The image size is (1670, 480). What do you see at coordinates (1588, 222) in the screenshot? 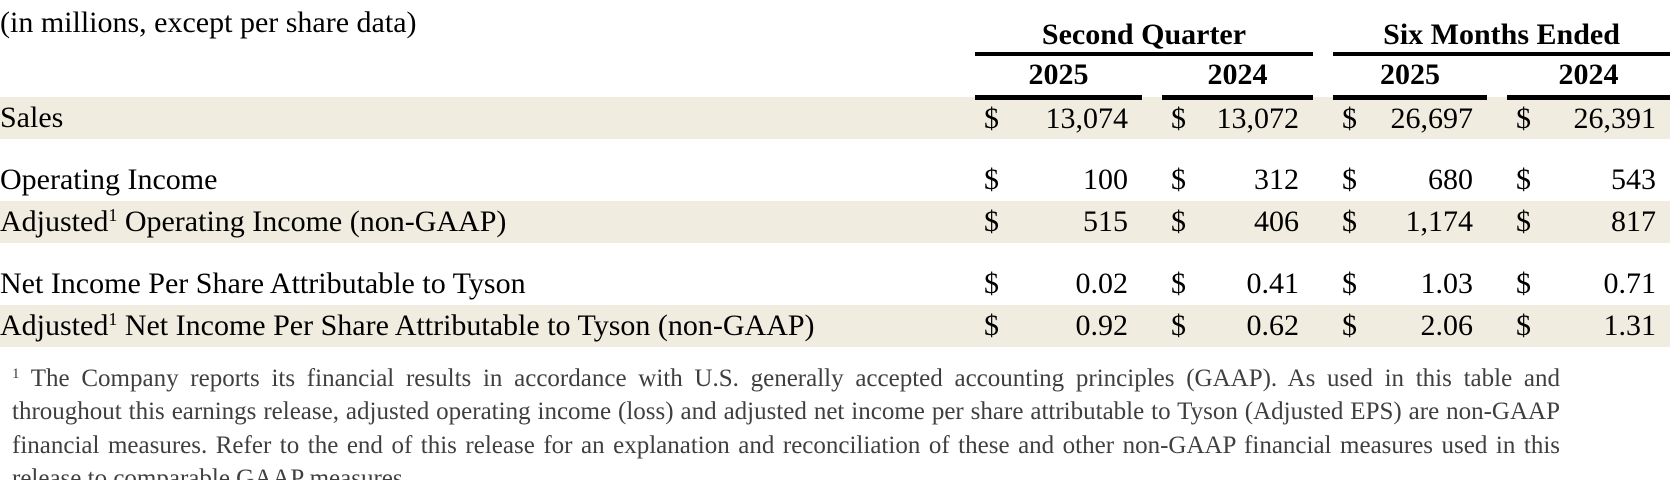
I see `cell-aoi-6m2024: $817` at bounding box center [1588, 222].